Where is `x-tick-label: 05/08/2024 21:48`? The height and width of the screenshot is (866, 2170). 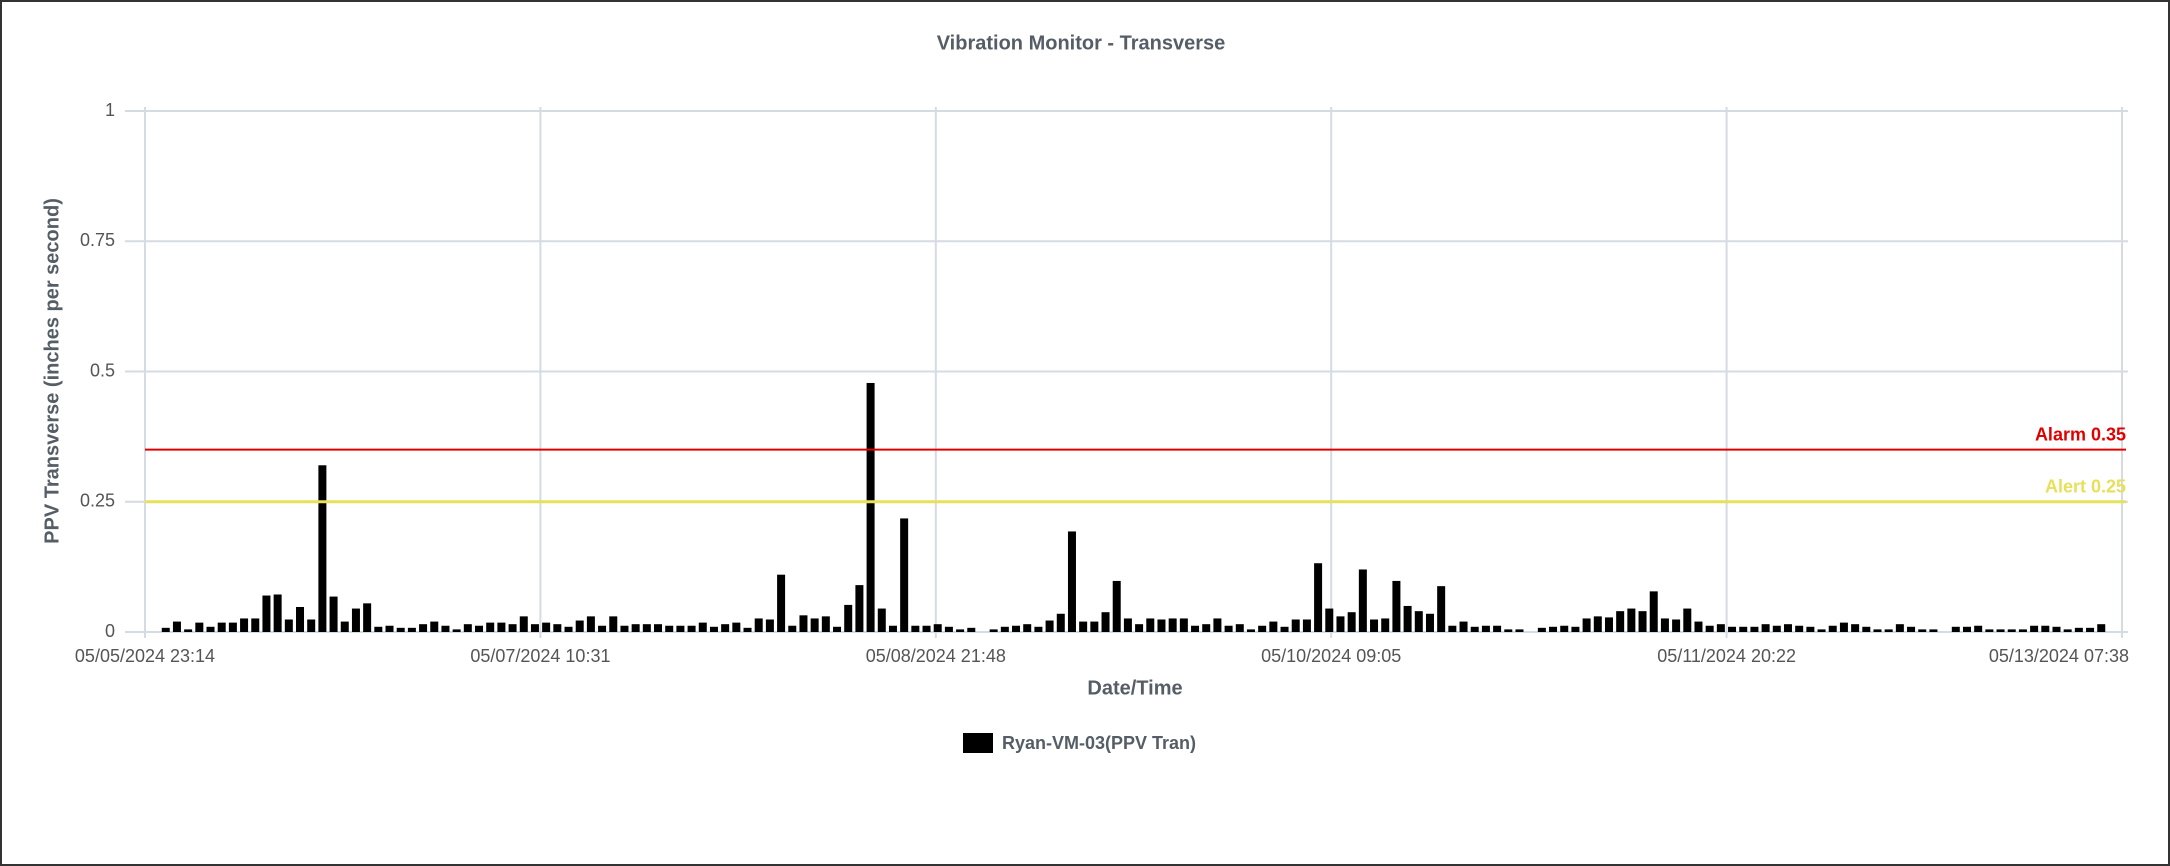
x-tick-label: 05/08/2024 21:48 is located at coordinates (936, 656).